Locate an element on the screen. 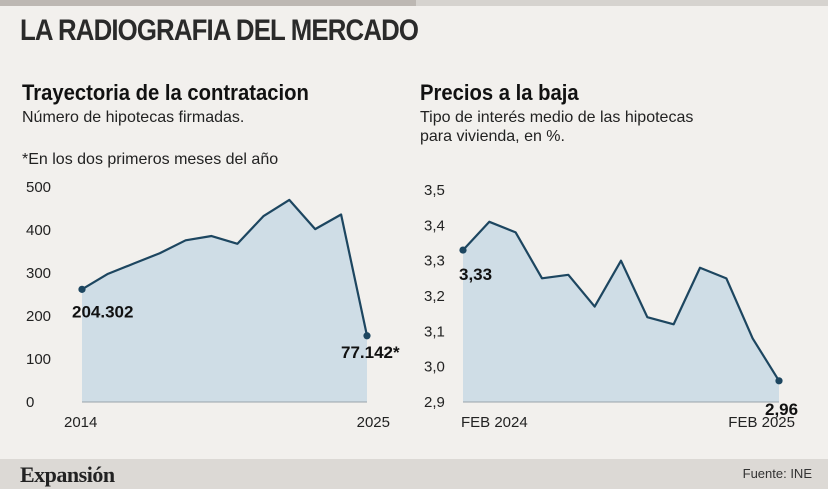 Image resolution: width=828 pixels, height=489 pixels. left-x-tick-label: 2014 is located at coordinates (80, 422).